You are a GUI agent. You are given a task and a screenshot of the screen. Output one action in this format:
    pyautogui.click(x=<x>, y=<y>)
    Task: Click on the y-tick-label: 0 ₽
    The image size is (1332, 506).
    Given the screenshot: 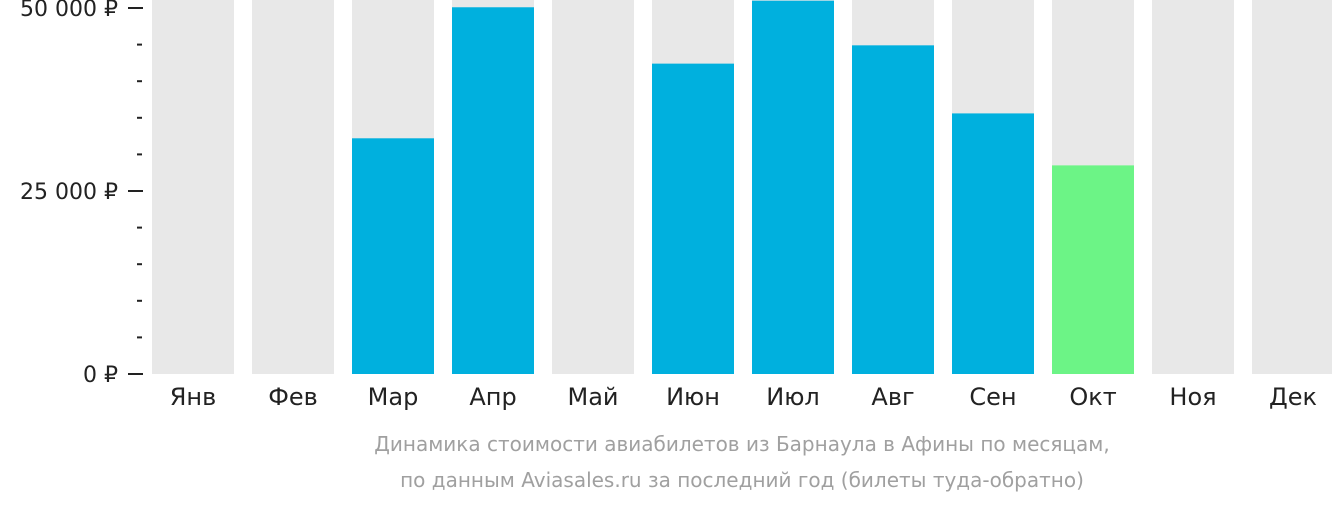 What is the action you would take?
    pyautogui.click(x=100, y=375)
    